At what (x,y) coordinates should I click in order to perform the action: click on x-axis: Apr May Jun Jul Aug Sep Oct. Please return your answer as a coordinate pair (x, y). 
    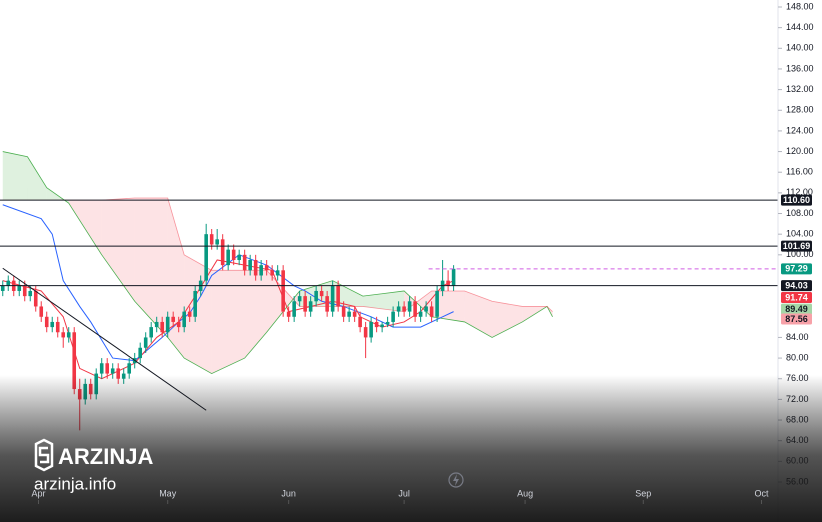
    Looking at the image, I should click on (400, 496).